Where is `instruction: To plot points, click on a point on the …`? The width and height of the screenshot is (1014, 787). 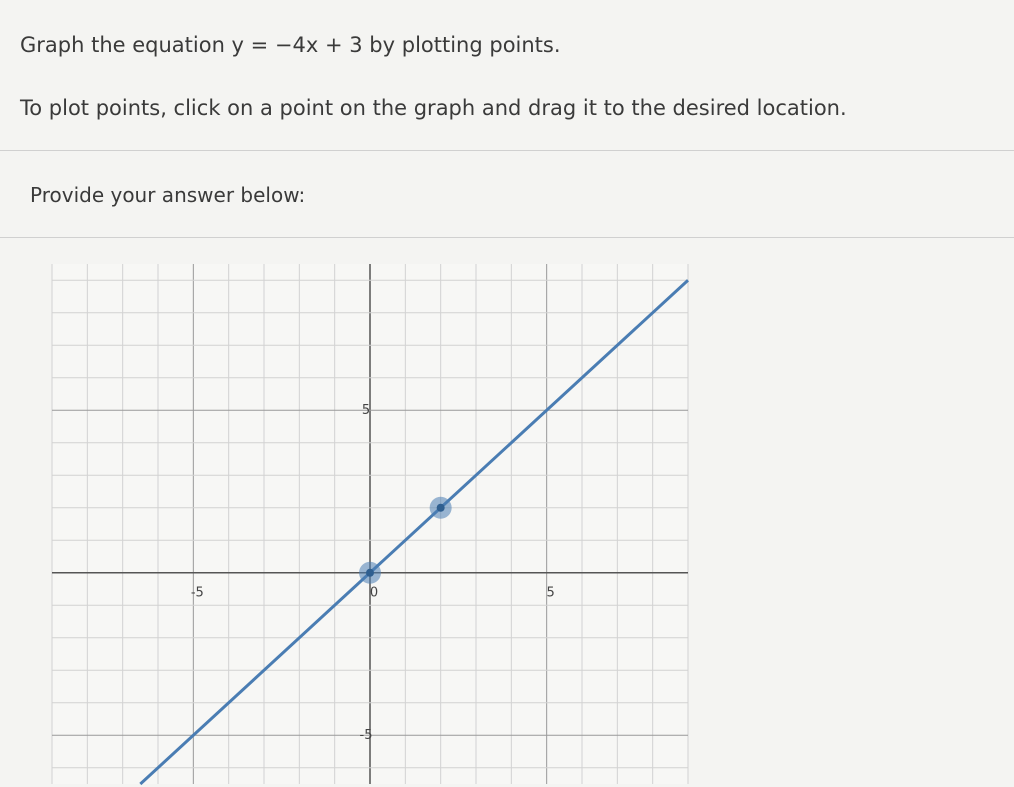 instruction: To plot points, click on a point on the … is located at coordinates (433, 108).